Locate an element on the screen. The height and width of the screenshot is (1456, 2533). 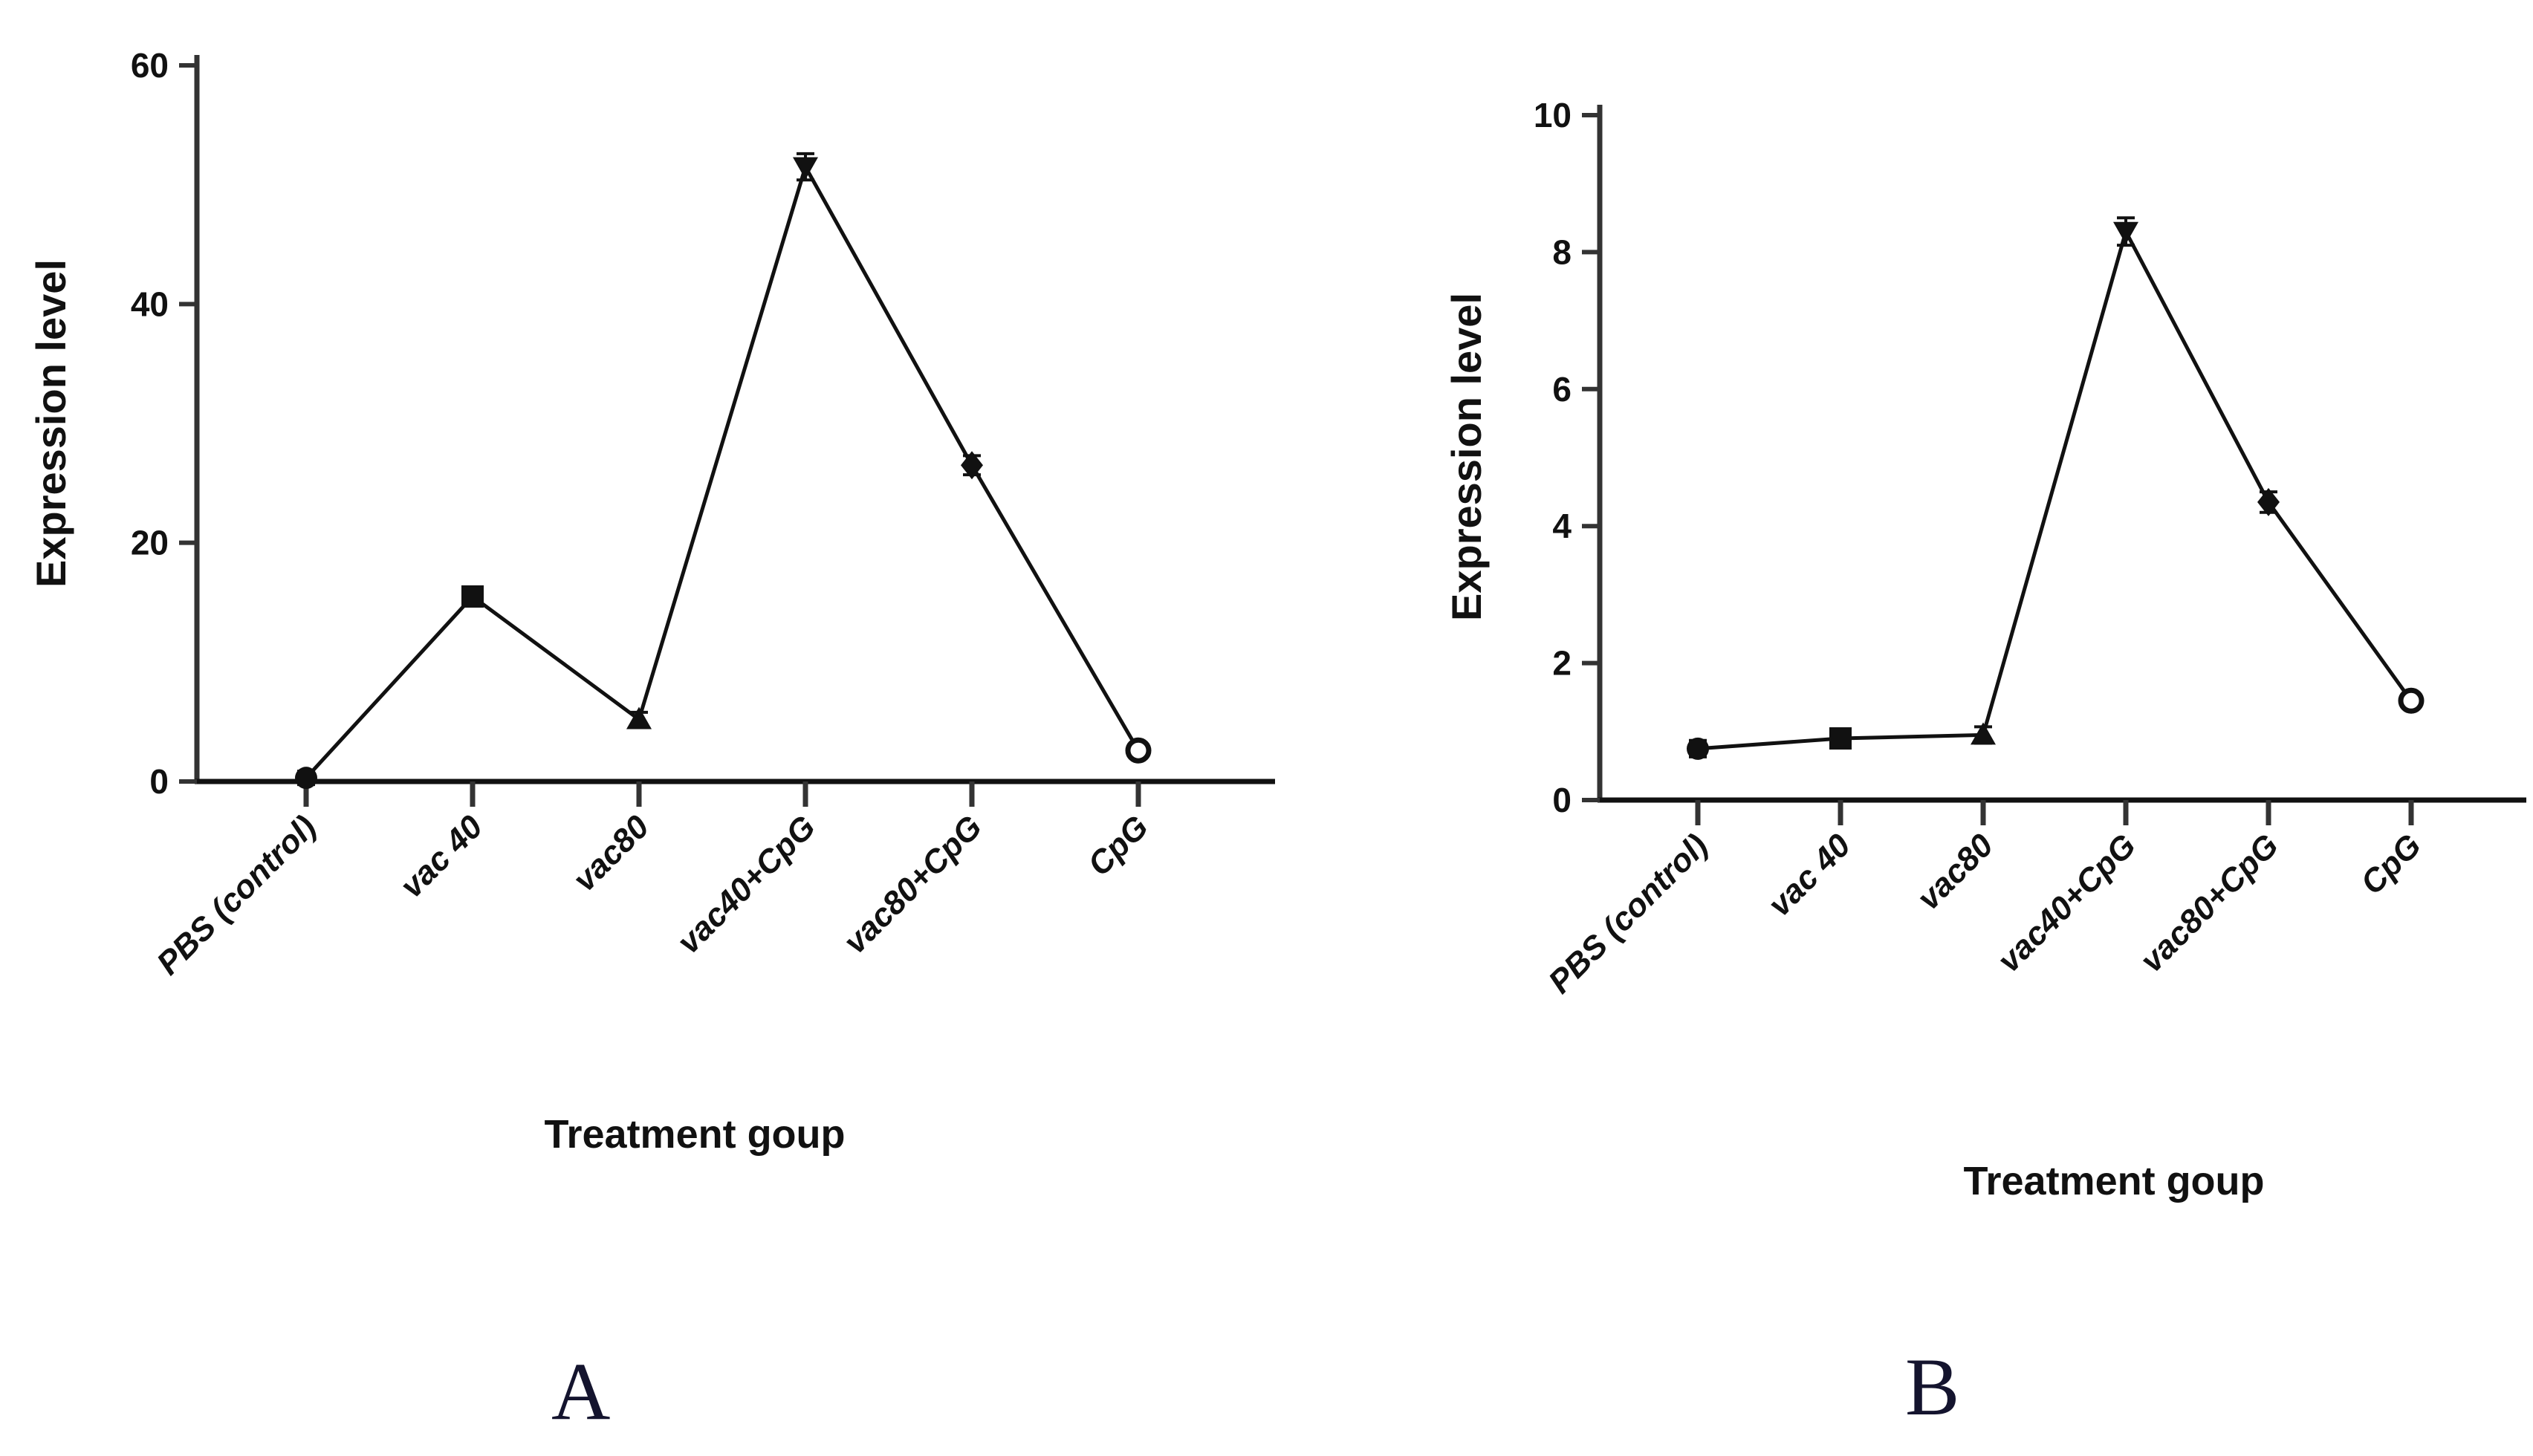
y-tick-label: 2 is located at coordinates (1562, 664).